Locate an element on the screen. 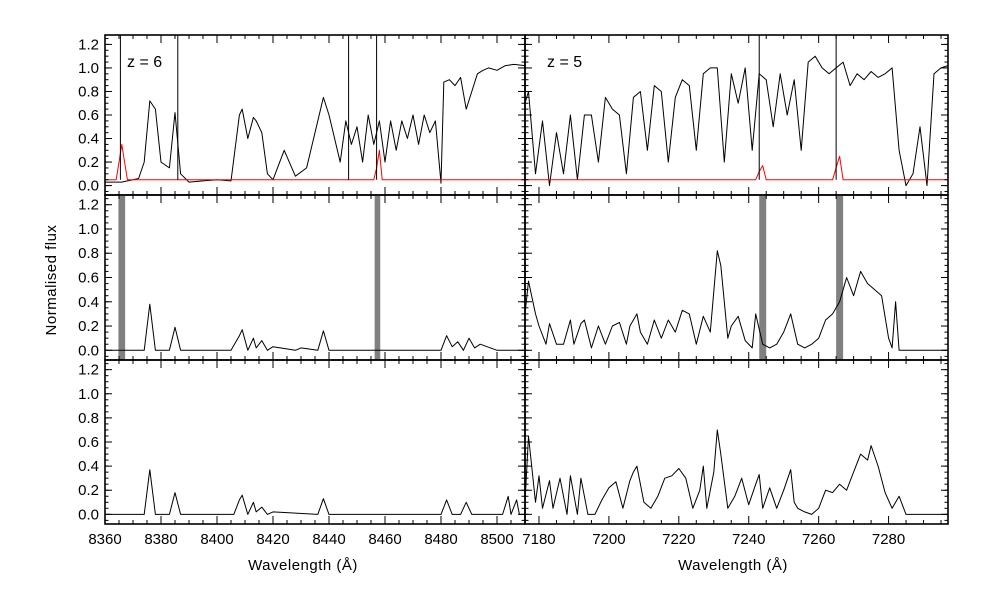 This screenshot has height=589, width=981. x-tick-label-4: 8440 is located at coordinates (328, 539).